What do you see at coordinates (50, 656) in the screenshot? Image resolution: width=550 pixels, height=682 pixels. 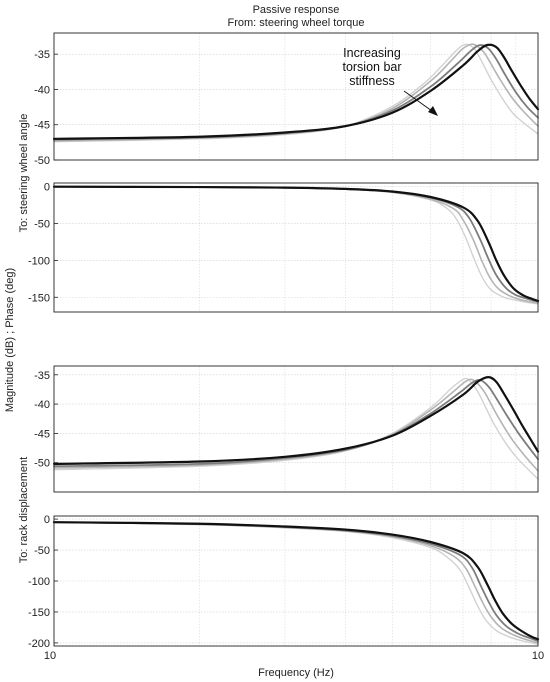 I see `x-tick-label-left: 10` at bounding box center [50, 656].